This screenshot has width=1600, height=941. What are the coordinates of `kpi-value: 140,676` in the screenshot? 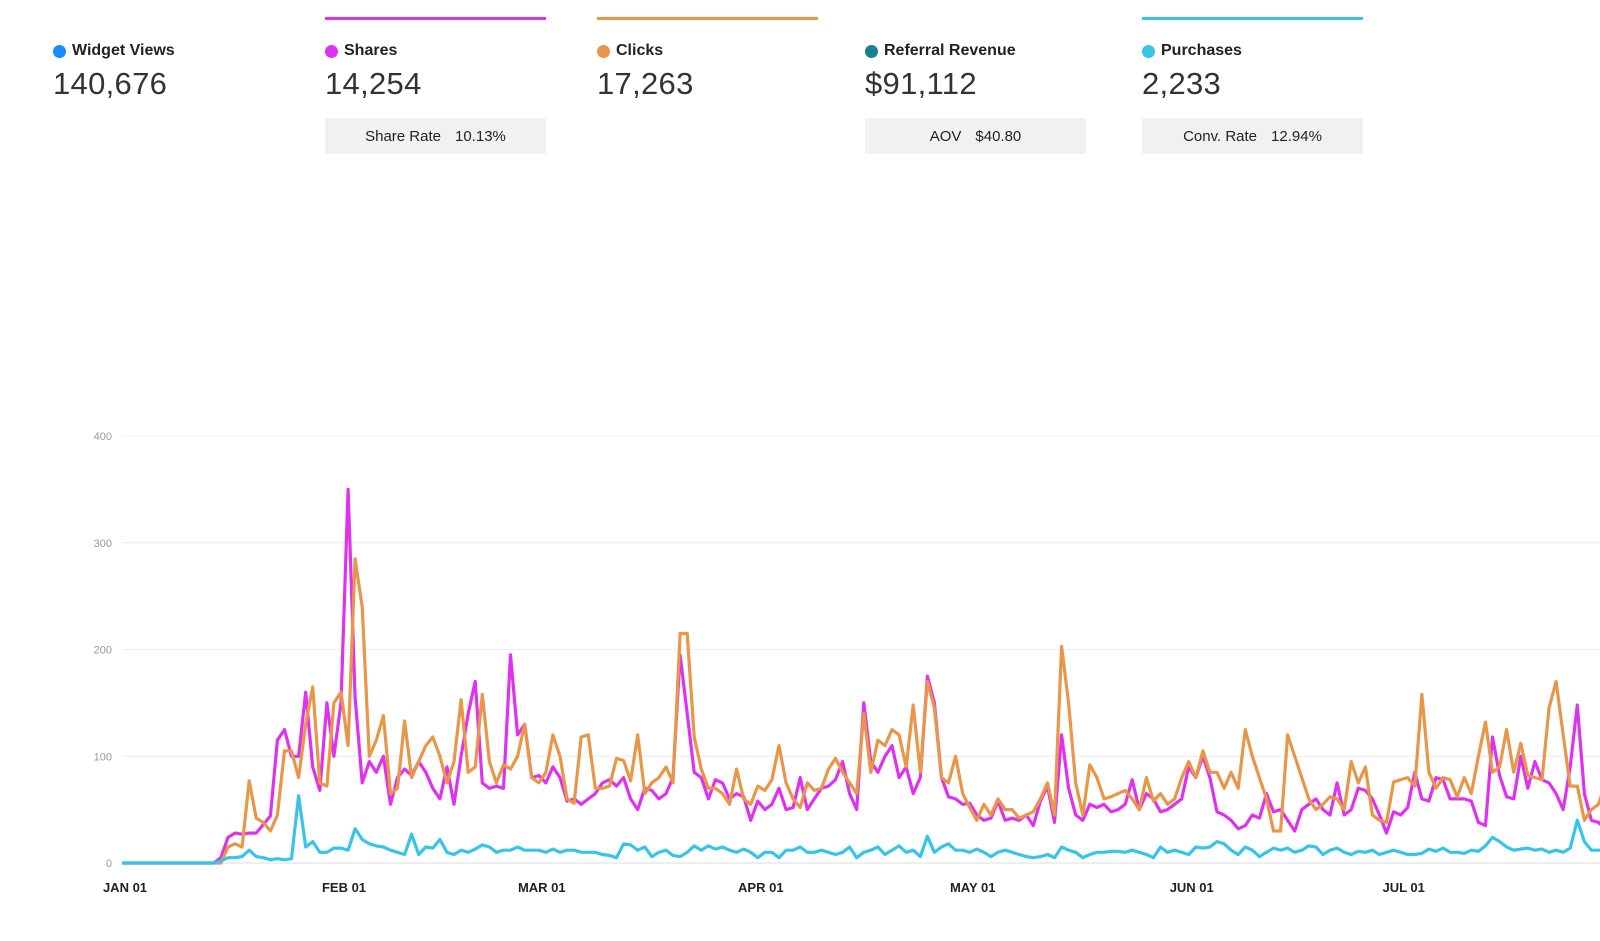 It's located at (110, 83).